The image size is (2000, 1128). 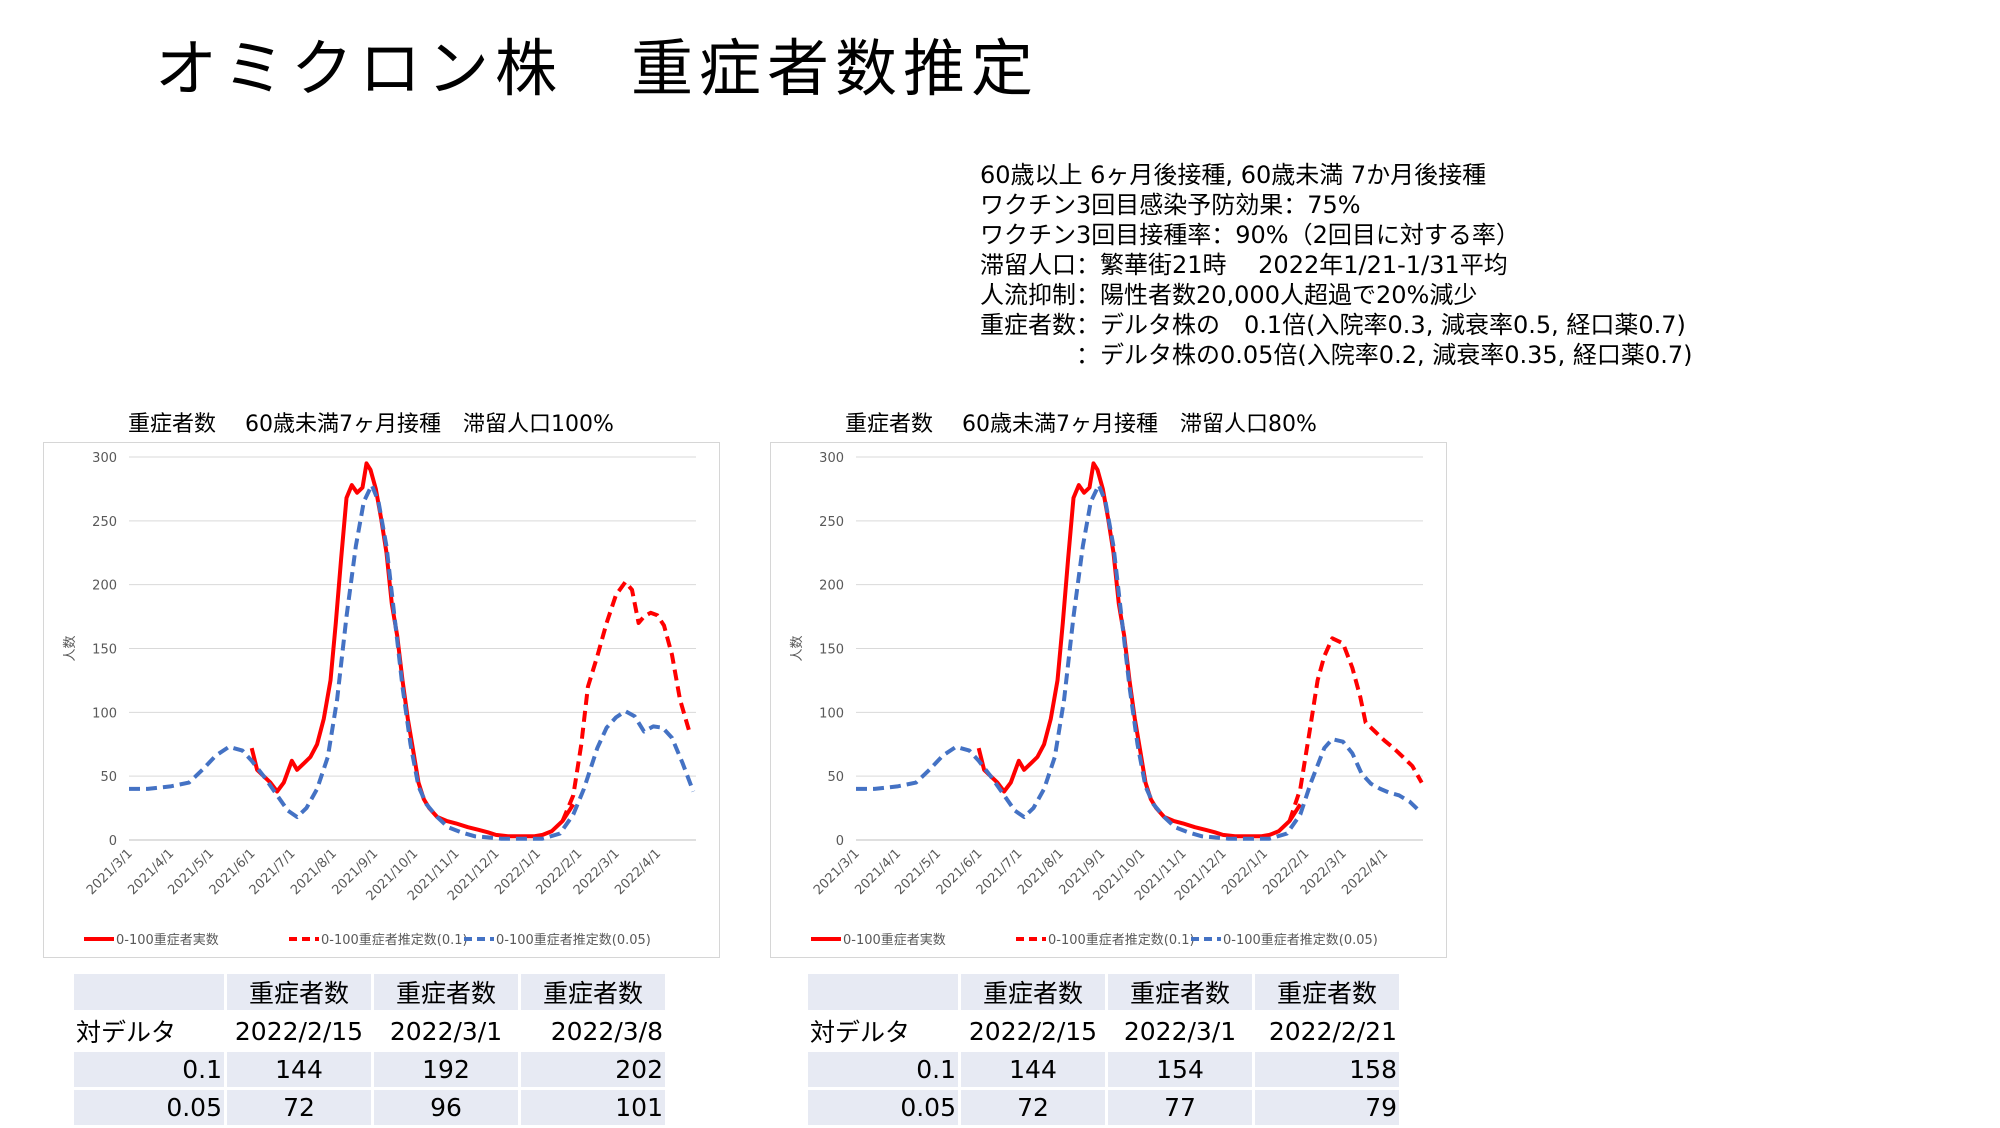 I want to click on table-row: 対デルタ 2022/2/15 2022/3/1 2022/3/8, so click(x=369, y=1031).